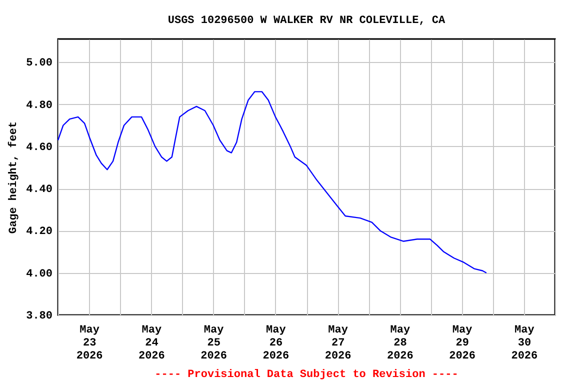  Describe the element at coordinates (39, 64) in the screenshot. I see `y-tick-label: 5.00` at that location.